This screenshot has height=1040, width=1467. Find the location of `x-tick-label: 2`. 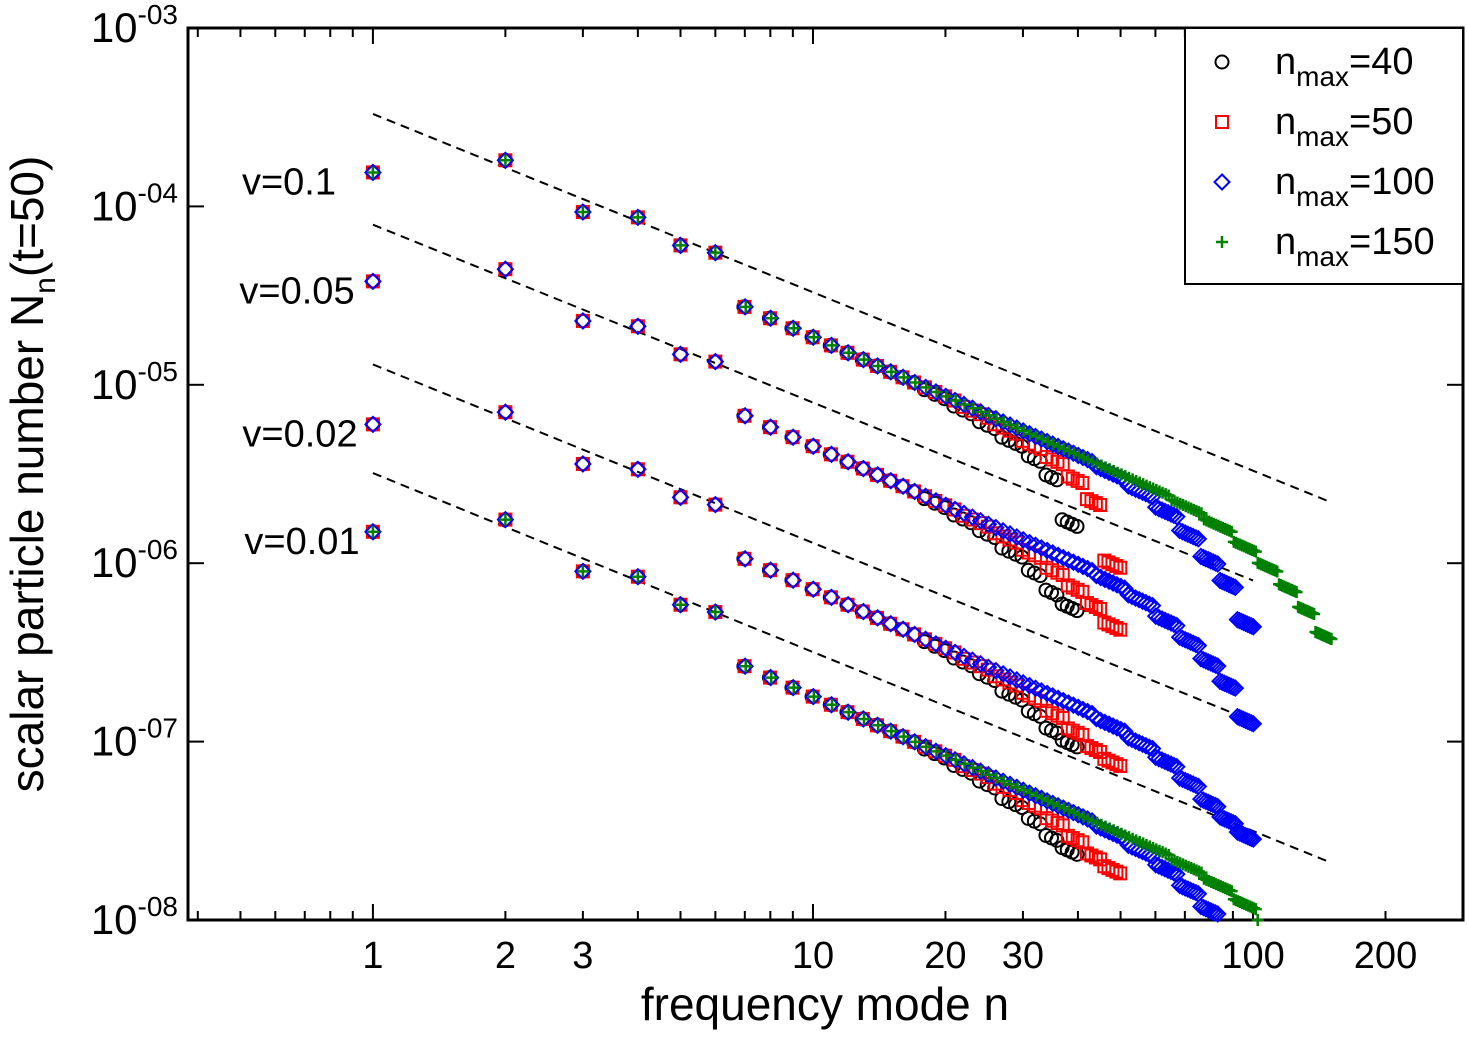

x-tick-label: 2 is located at coordinates (505, 956).